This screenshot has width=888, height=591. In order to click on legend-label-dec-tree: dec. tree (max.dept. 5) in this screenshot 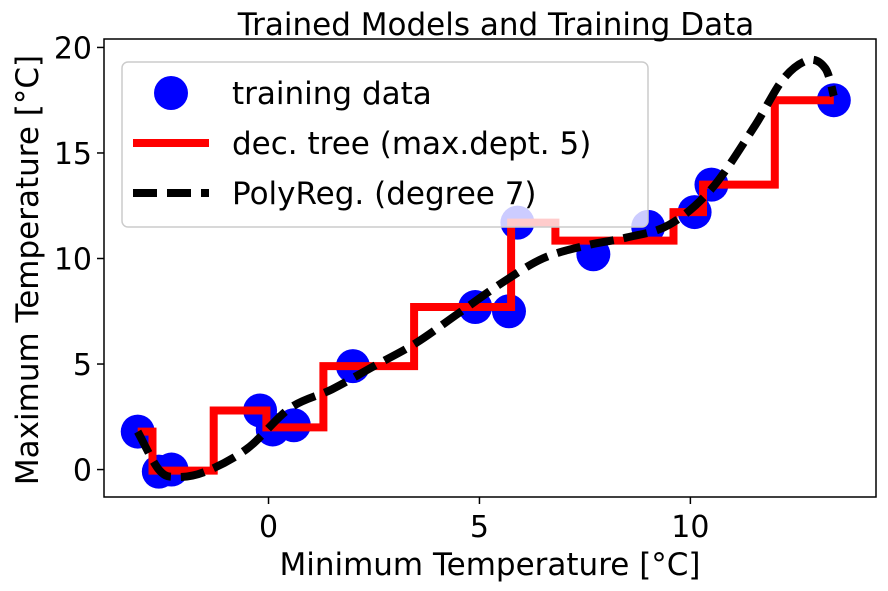, I will do `click(411, 144)`.